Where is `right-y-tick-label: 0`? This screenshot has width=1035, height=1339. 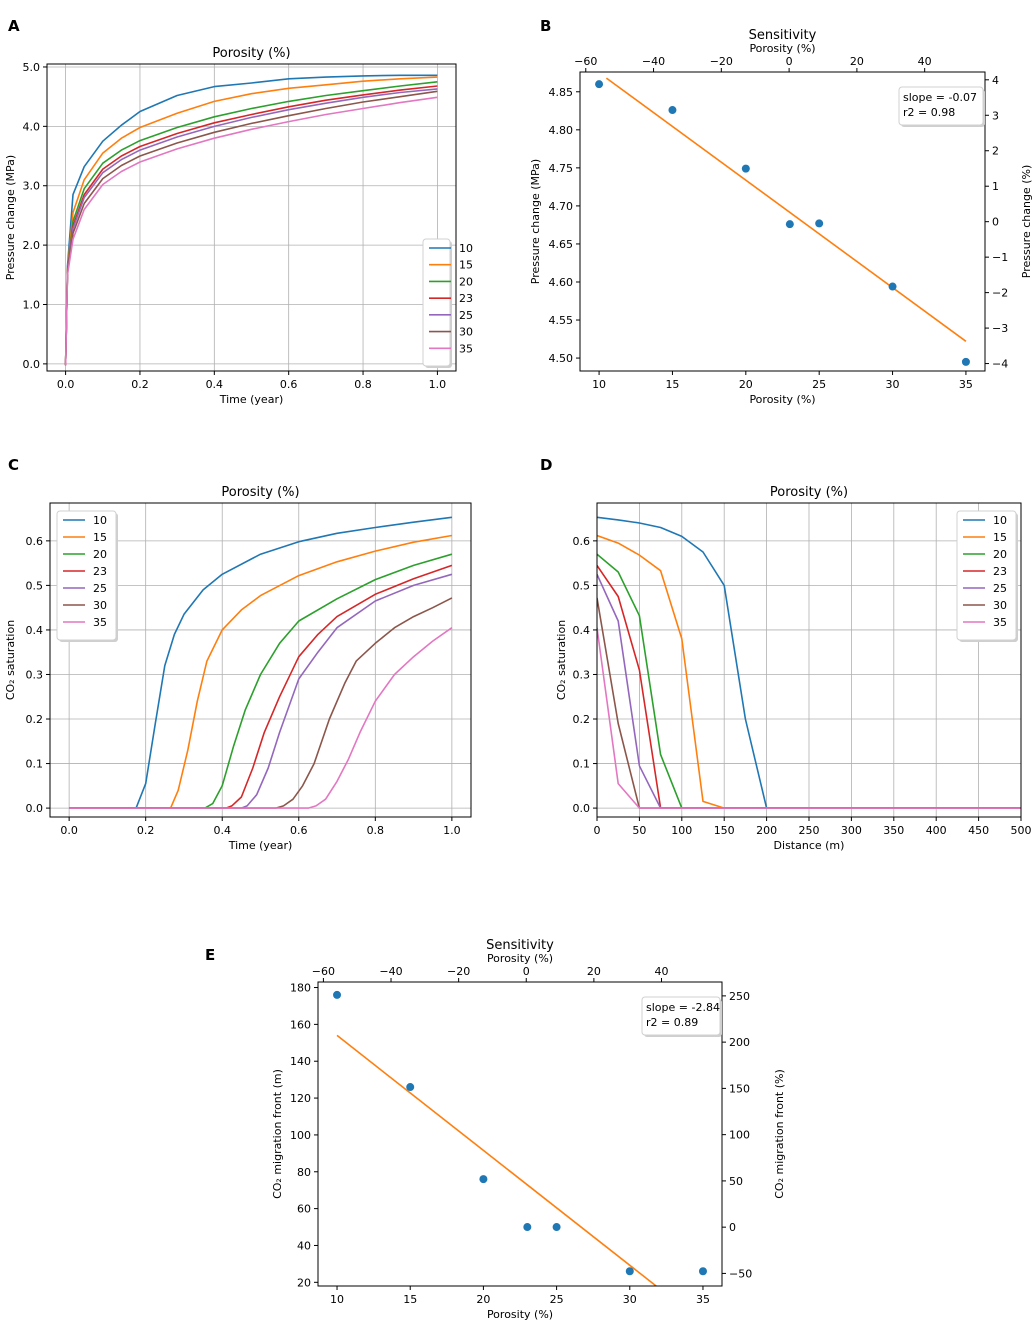 right-y-tick-label: 0 is located at coordinates (995, 222).